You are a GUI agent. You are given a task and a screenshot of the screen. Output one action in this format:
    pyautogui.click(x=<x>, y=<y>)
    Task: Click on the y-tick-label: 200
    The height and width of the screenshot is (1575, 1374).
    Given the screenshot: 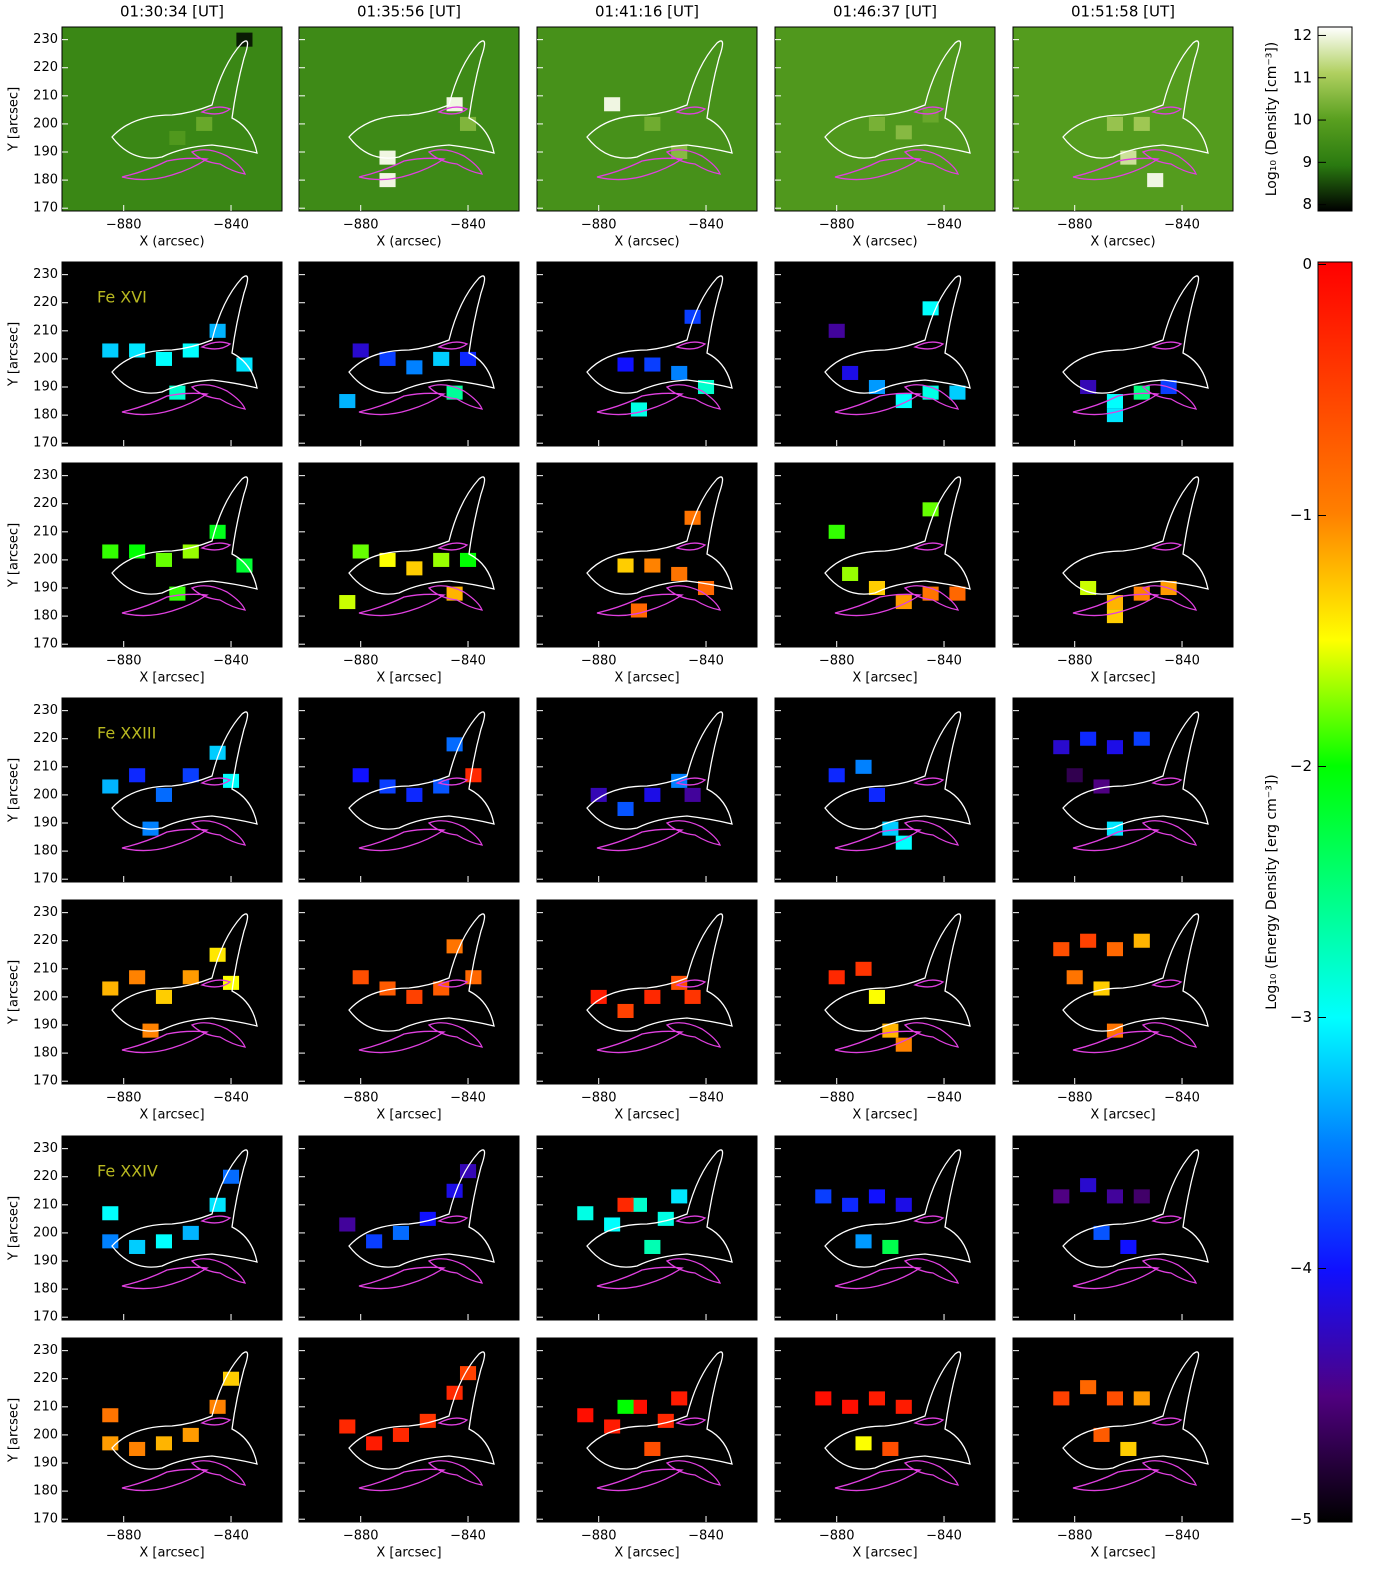 What is the action you would take?
    pyautogui.click(x=45, y=996)
    